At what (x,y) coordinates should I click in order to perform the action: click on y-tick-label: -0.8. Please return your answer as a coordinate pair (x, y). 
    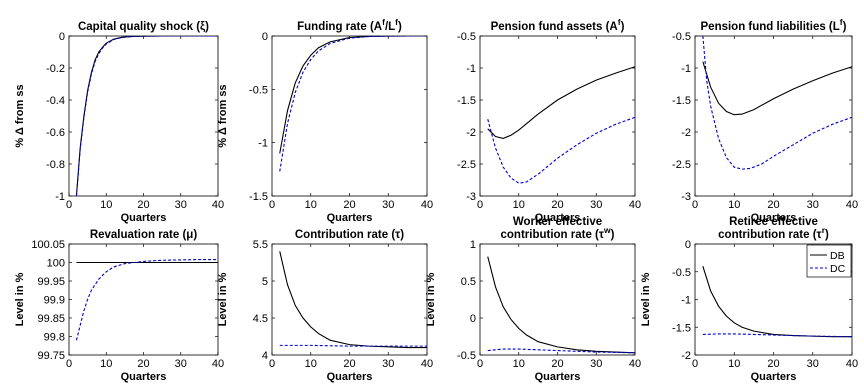
    Looking at the image, I should click on (55, 165).